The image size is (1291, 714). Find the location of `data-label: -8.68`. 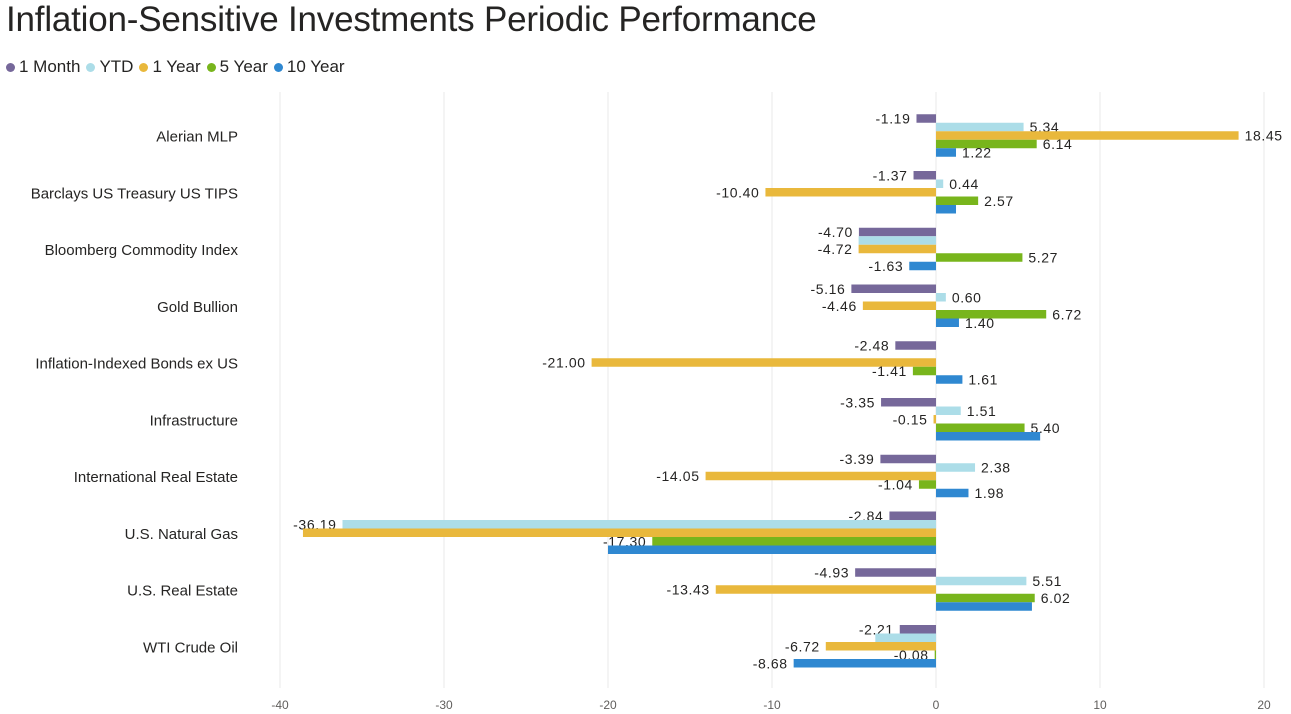

data-label: -8.68 is located at coordinates (770, 663).